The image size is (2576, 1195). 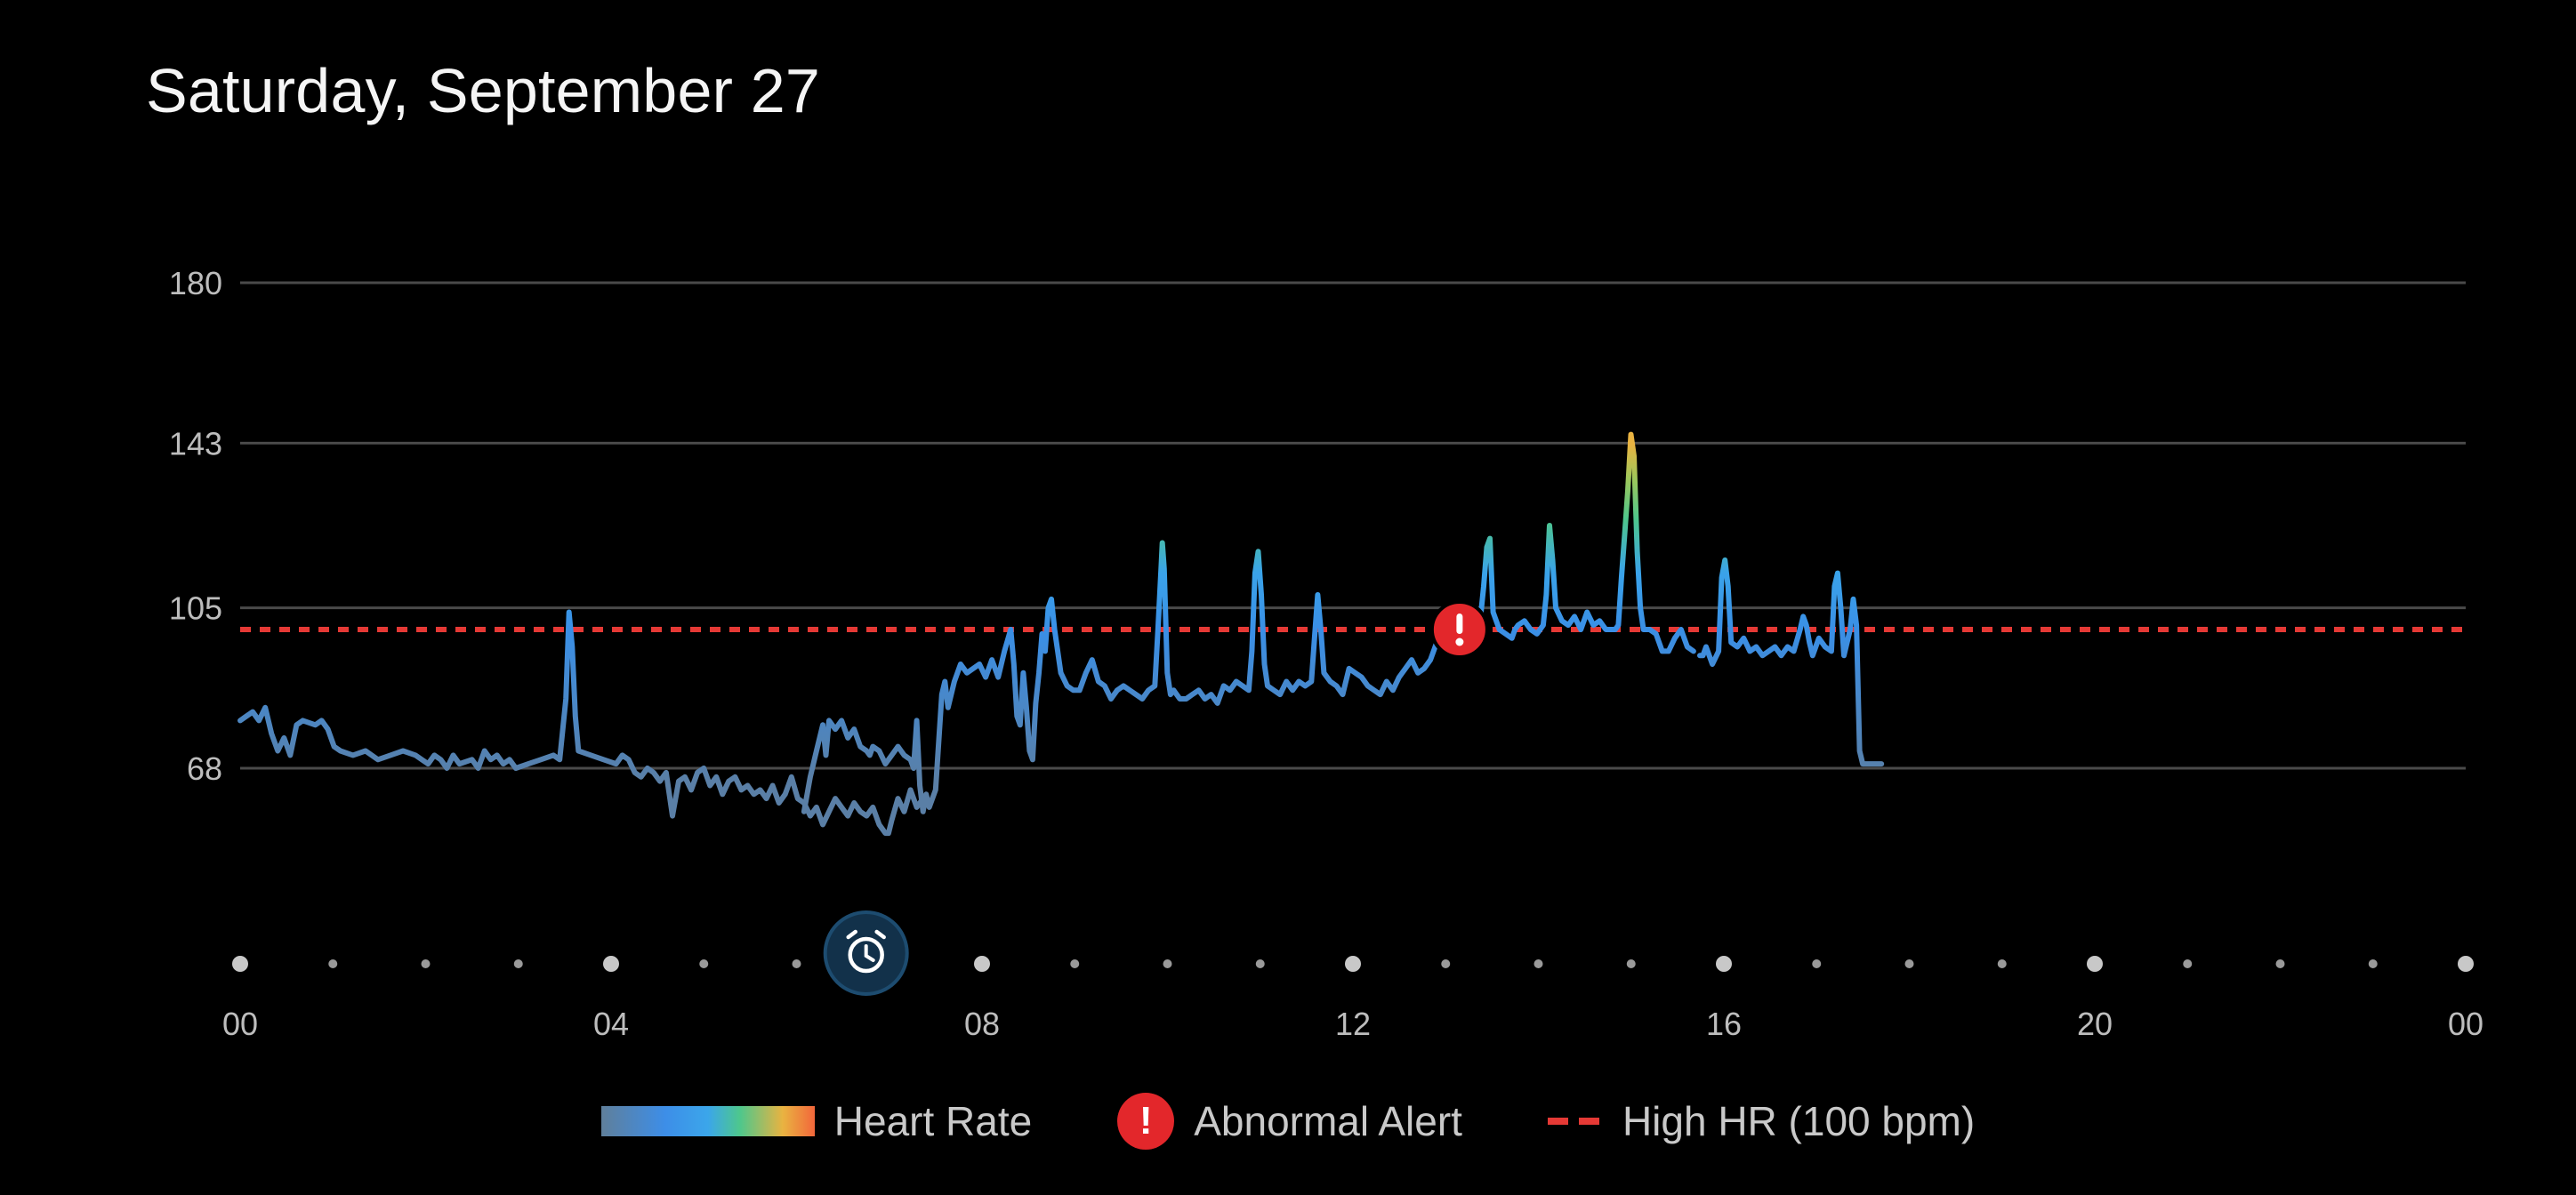 What do you see at coordinates (195, 526) in the screenshot?
I see `y-axis-labels: 68 105 143 180` at bounding box center [195, 526].